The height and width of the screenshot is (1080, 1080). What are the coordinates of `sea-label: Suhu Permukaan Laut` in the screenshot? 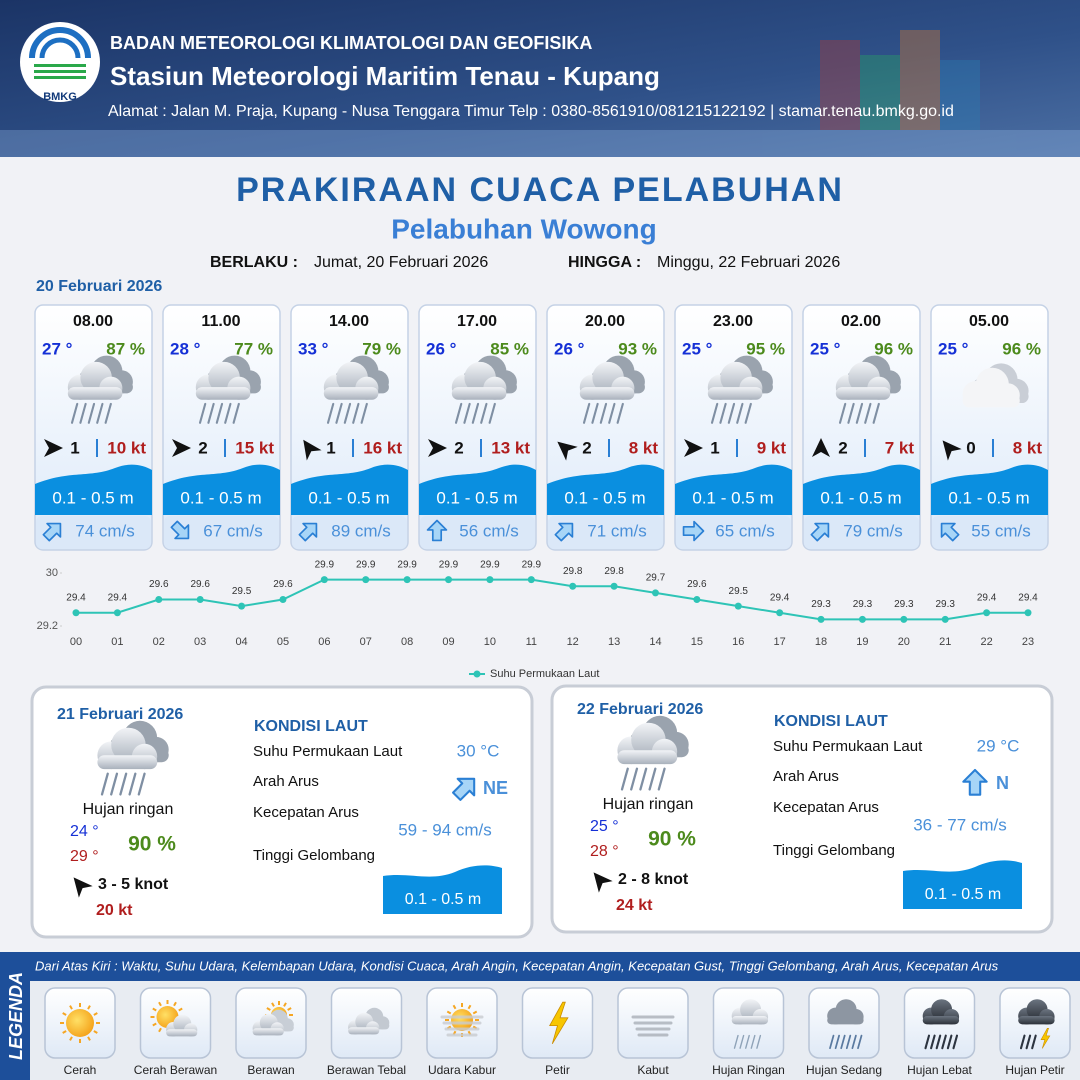 It's located at (328, 751).